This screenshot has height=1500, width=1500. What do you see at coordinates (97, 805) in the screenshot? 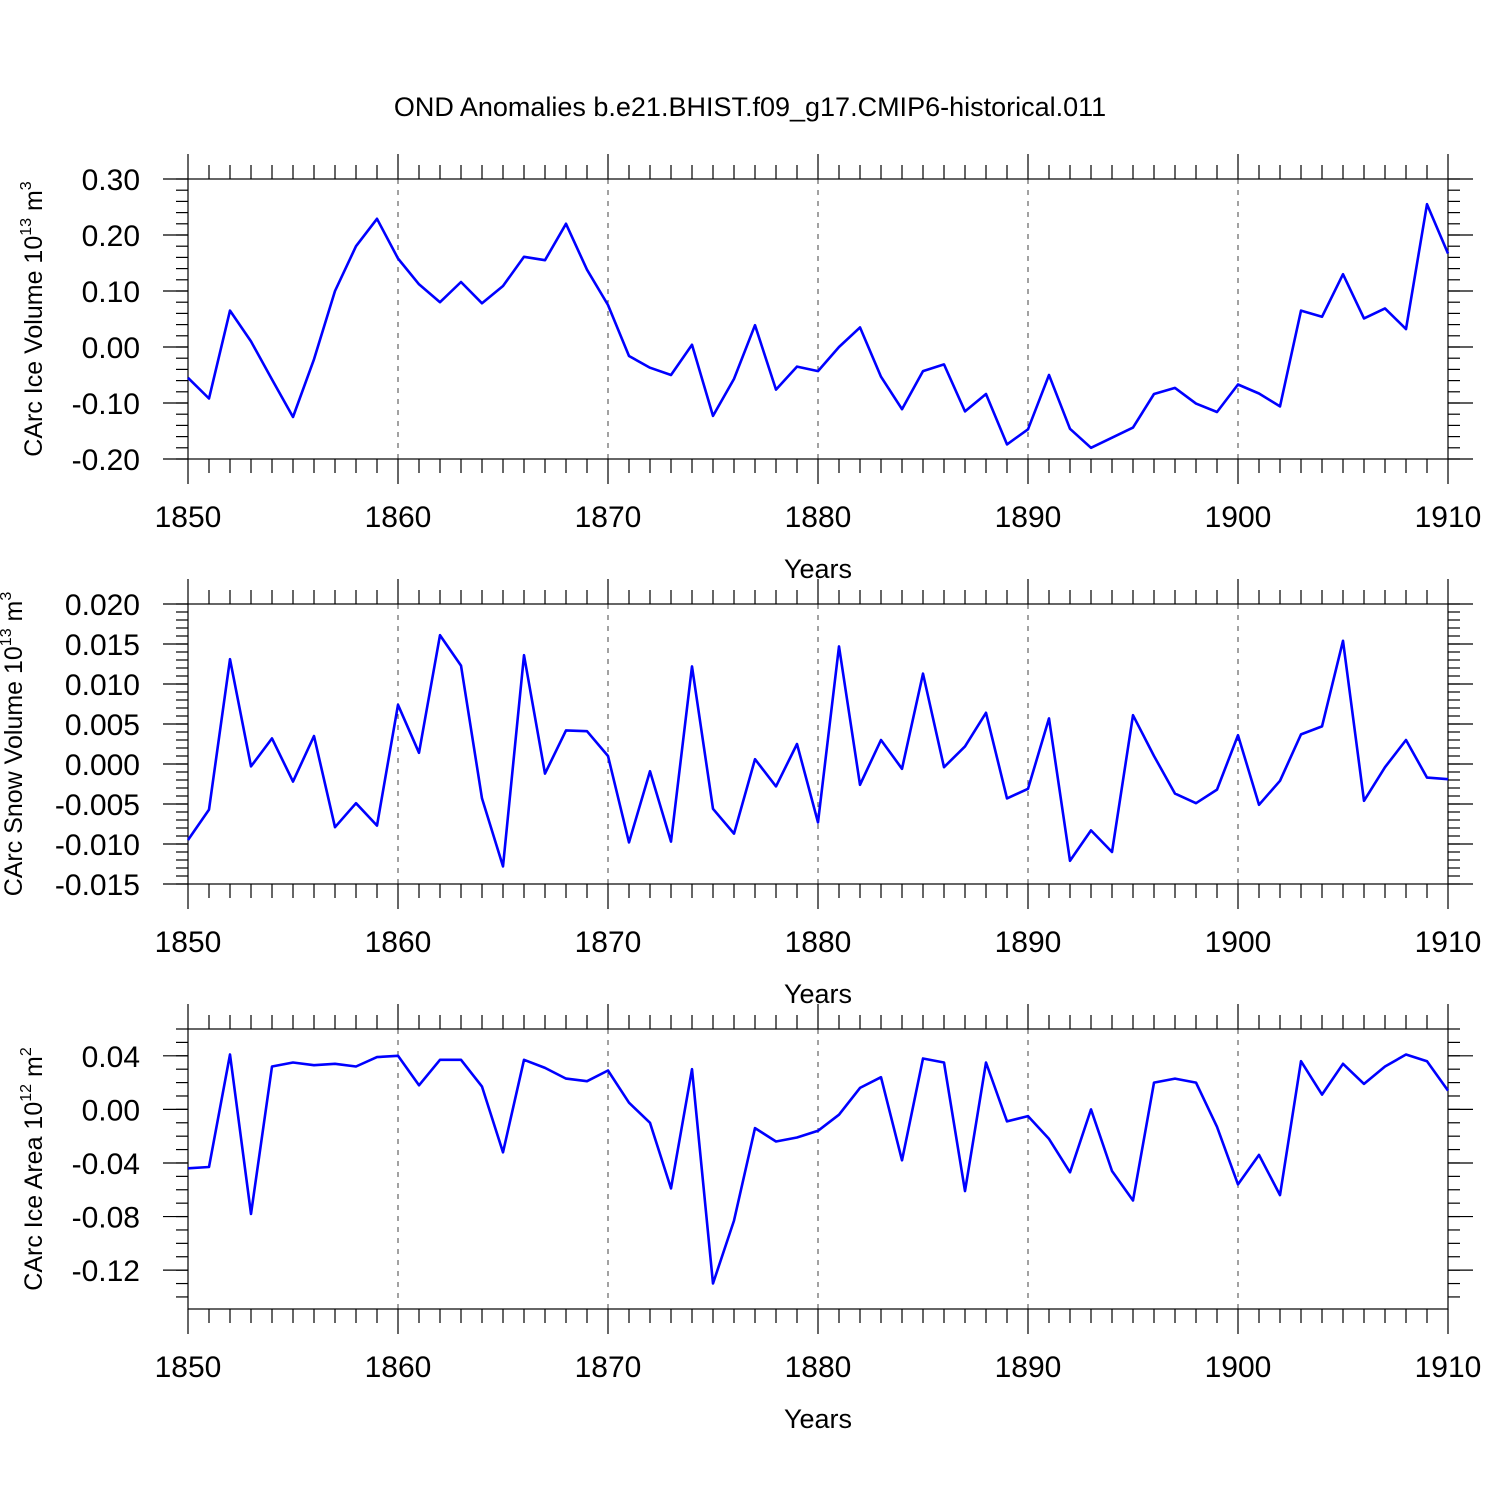
I see `y-tick-label: -0.005` at bounding box center [97, 805].